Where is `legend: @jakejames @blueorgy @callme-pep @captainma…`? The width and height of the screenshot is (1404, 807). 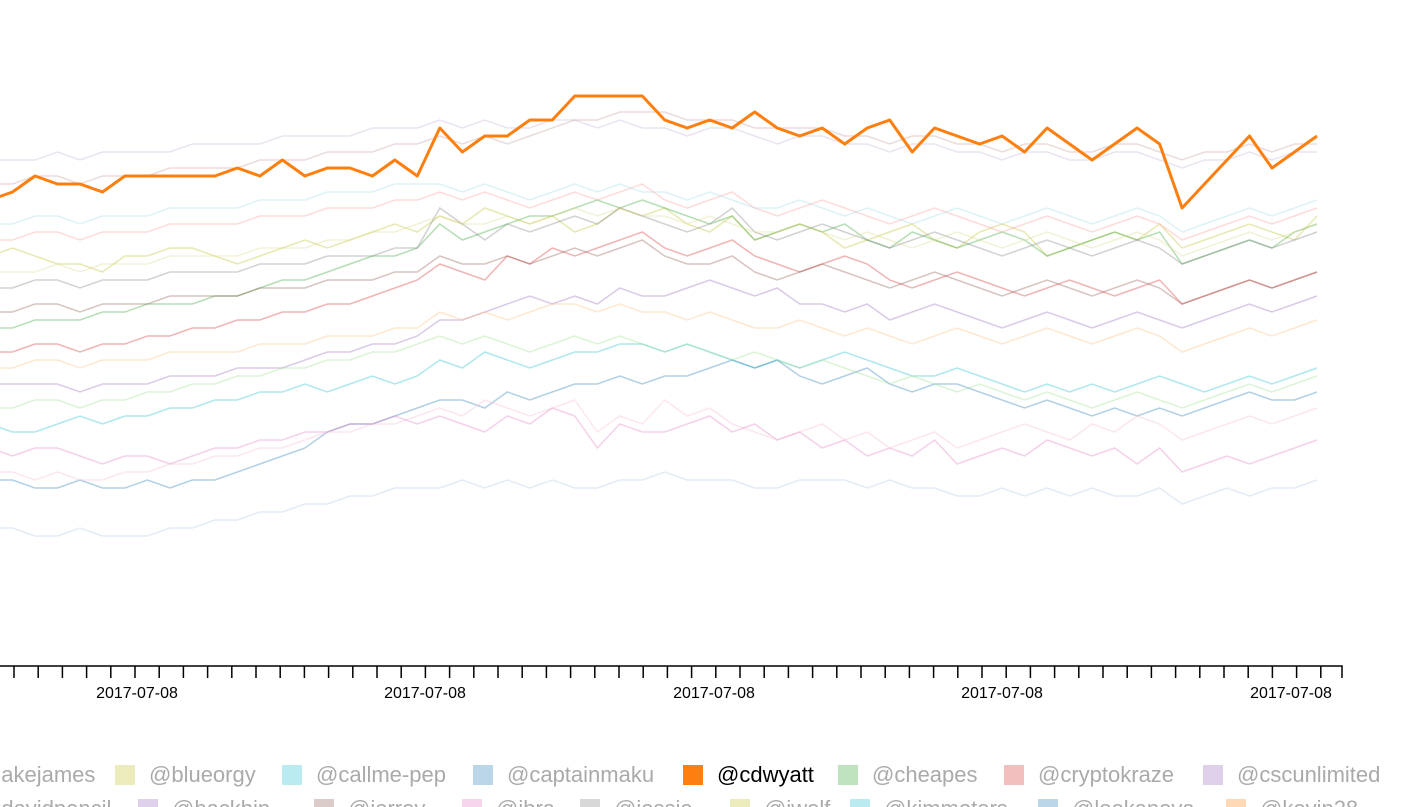
legend: @jakejames @blueorgy @callme-pep @captainma… is located at coordinates (702, 782).